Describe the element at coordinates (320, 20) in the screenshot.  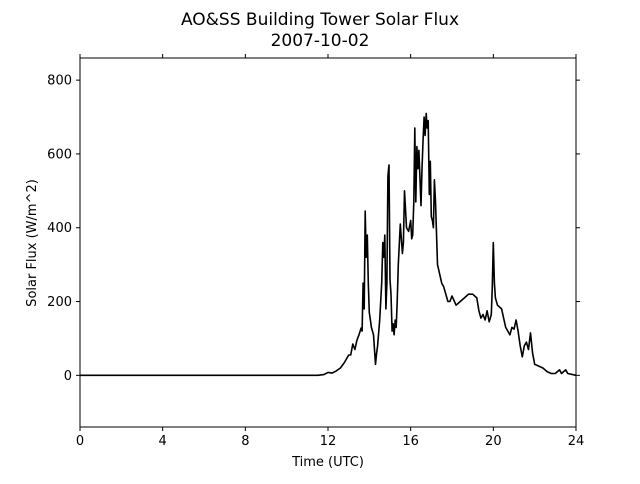
I see `chart-title: AO&SS Building Tower Solar Flux` at that location.